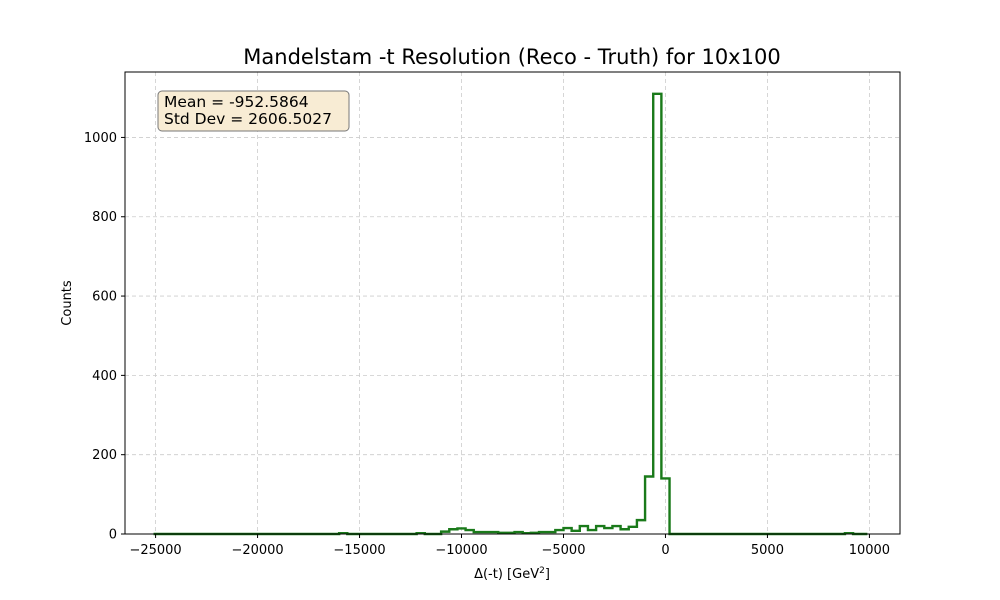 The width and height of the screenshot is (1000, 600). Describe the element at coordinates (104, 455) in the screenshot. I see `y-tick-label: 200` at that location.